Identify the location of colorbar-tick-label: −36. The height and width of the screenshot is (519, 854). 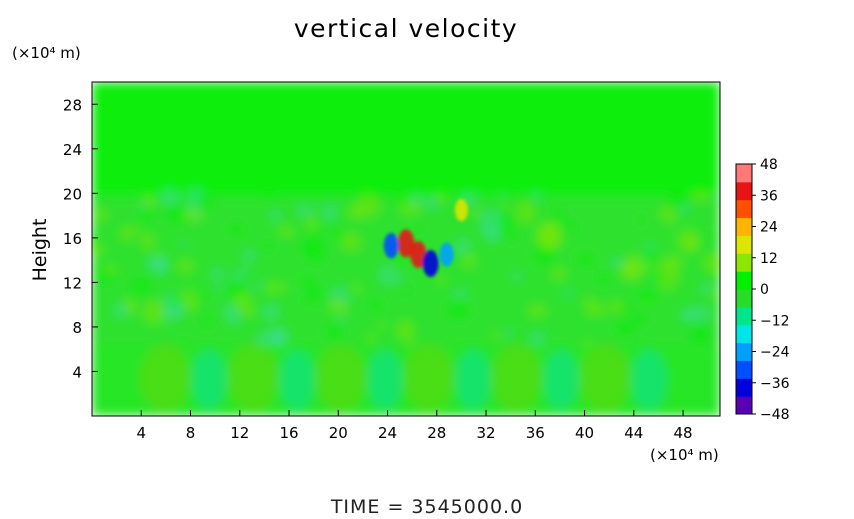
(775, 384).